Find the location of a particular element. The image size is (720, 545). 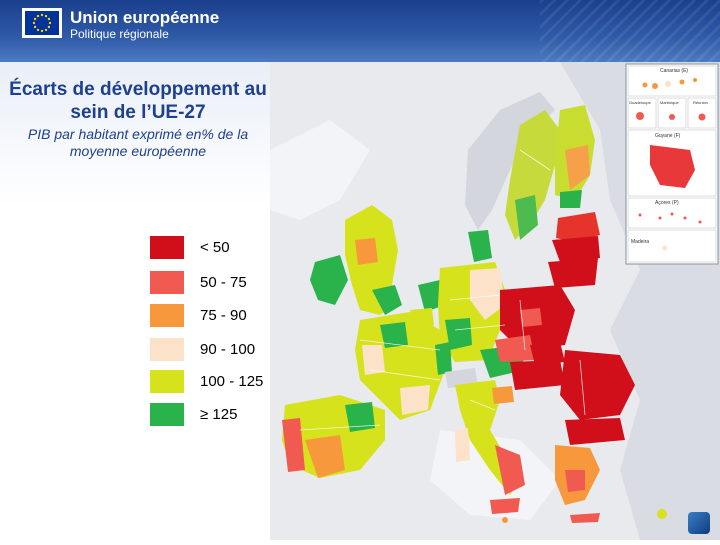

guadeloupe-island is located at coordinates (640, 116).